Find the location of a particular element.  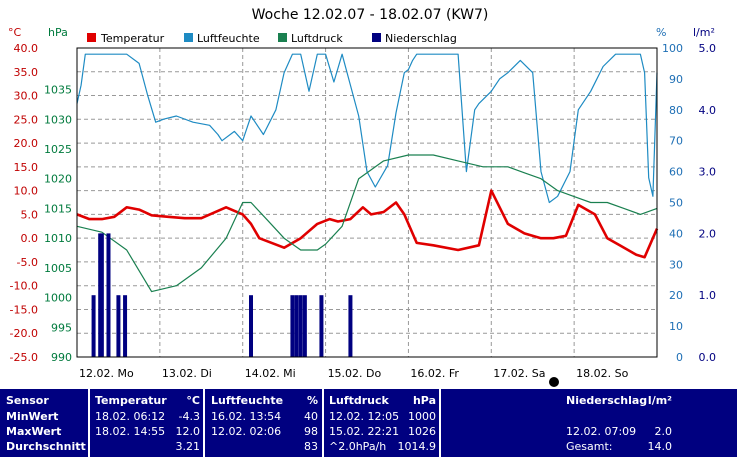

table-cell-hum-time: 12.02. 02:06 is located at coordinates (246, 431).